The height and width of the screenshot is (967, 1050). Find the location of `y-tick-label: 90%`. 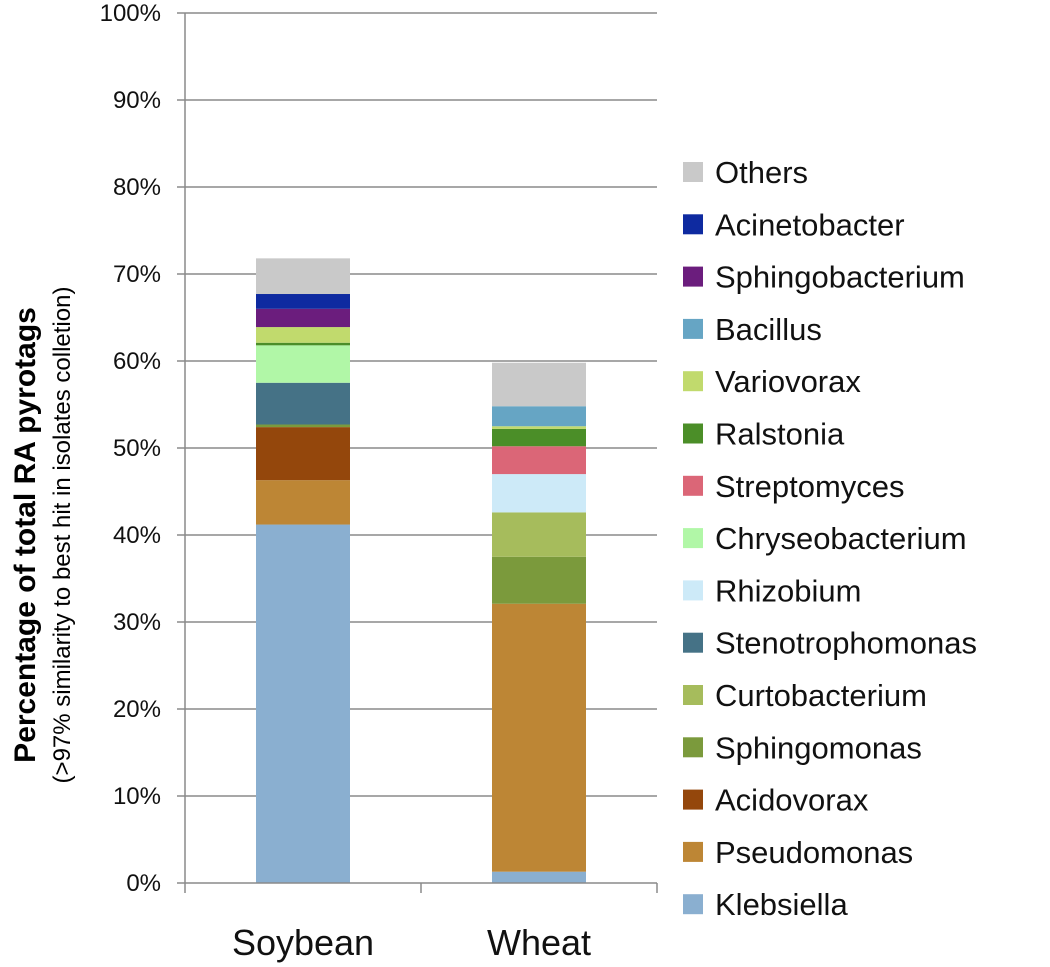

y-tick-label: 90% is located at coordinates (137, 100).